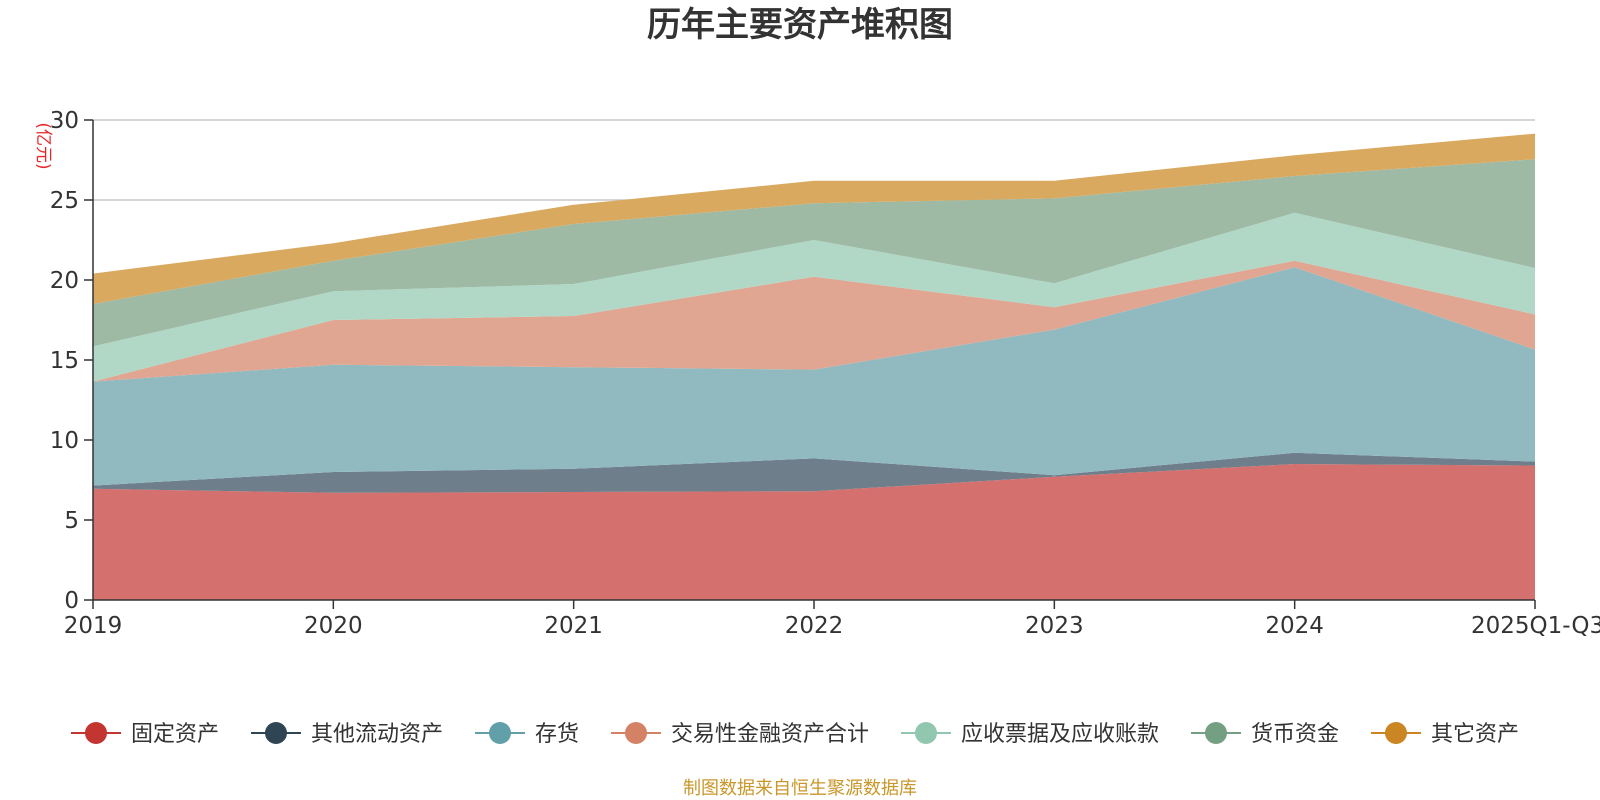 The height and width of the screenshot is (800, 1600). What do you see at coordinates (64, 361) in the screenshot?
I see `y-tick-label: 15` at bounding box center [64, 361].